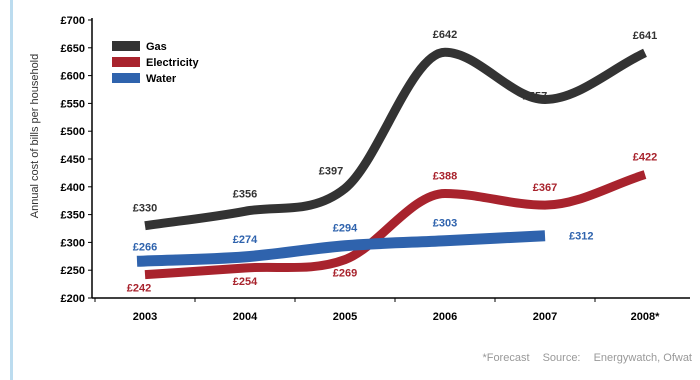  I want to click on data-label: £312, so click(581, 237).